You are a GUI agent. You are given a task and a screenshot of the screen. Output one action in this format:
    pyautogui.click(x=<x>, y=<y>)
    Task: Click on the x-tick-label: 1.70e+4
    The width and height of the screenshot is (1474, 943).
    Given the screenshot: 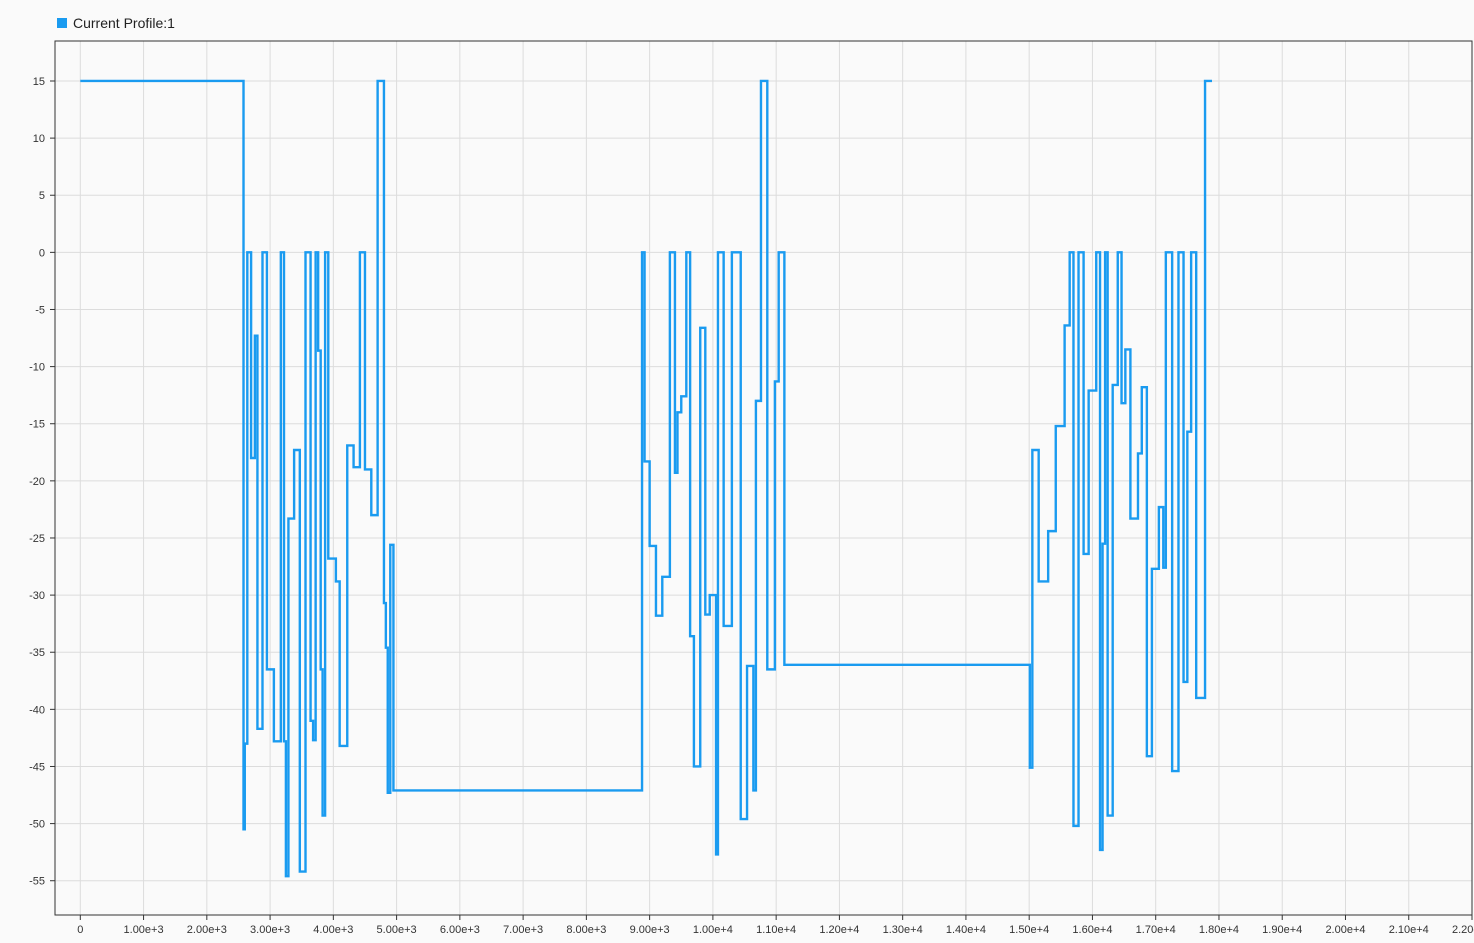 What is the action you would take?
    pyautogui.click(x=1156, y=930)
    